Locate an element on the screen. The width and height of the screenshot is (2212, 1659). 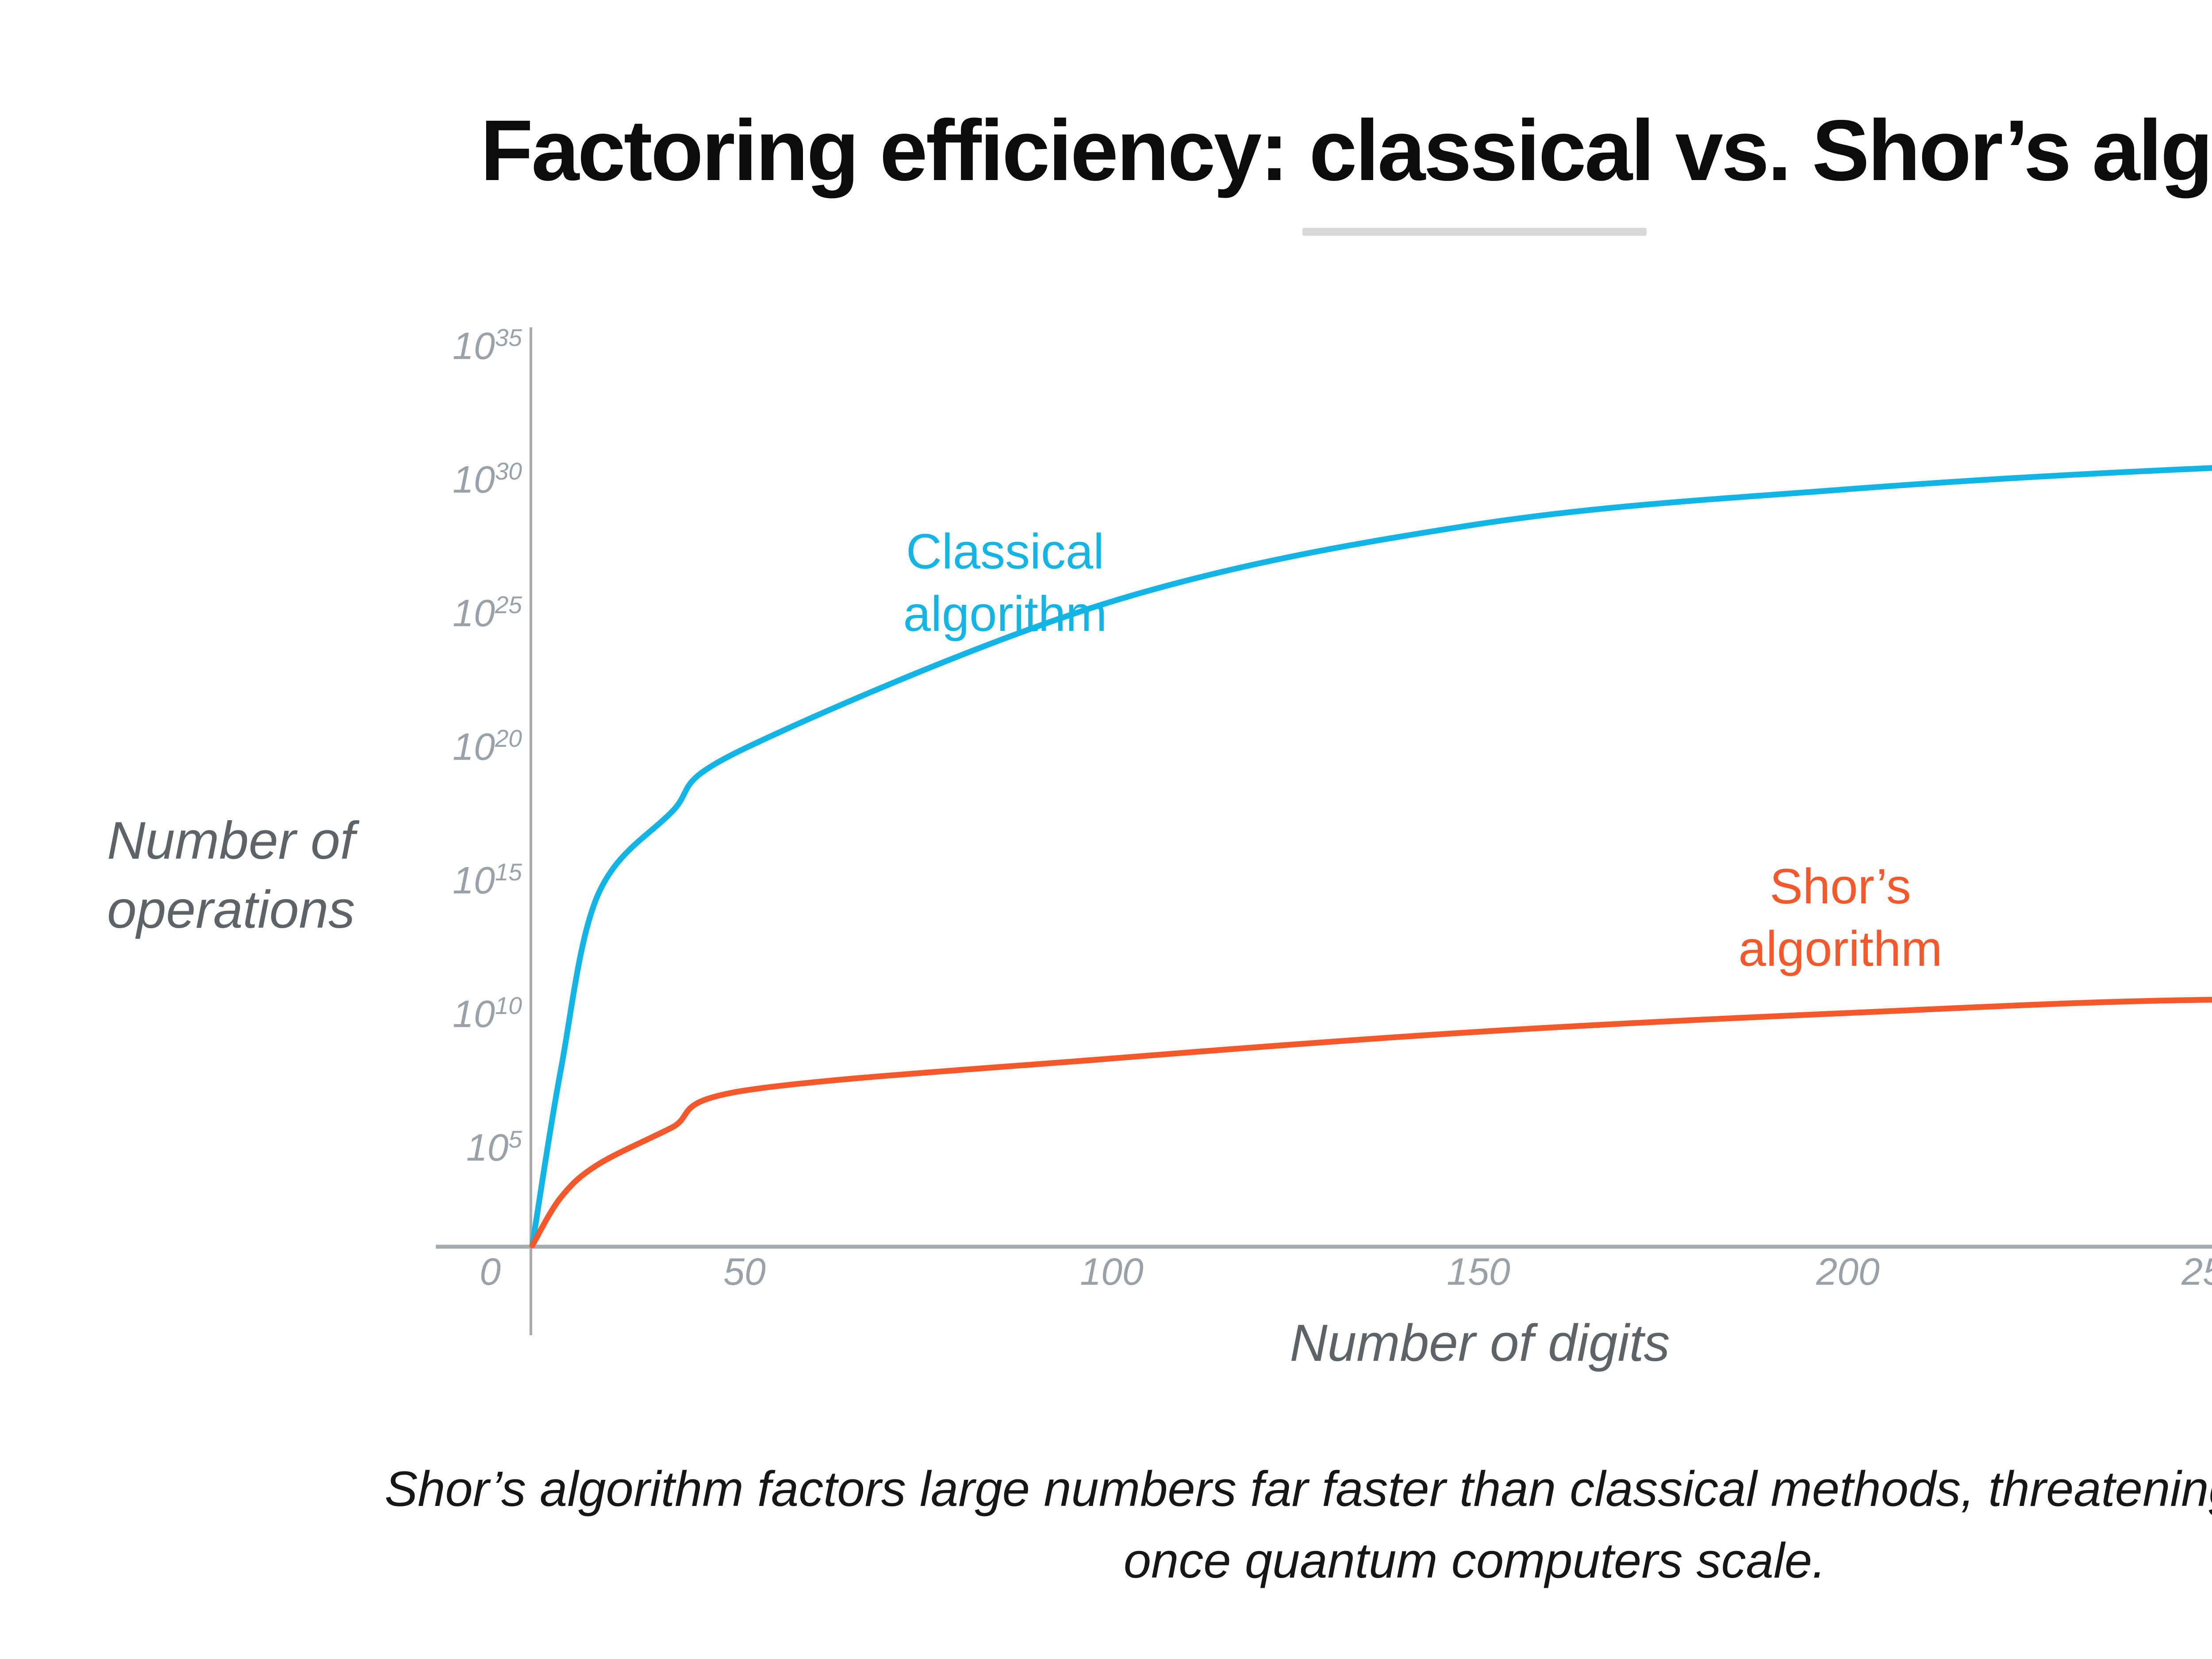
y-tick-label-10e25: 1025 is located at coordinates (488, 613).